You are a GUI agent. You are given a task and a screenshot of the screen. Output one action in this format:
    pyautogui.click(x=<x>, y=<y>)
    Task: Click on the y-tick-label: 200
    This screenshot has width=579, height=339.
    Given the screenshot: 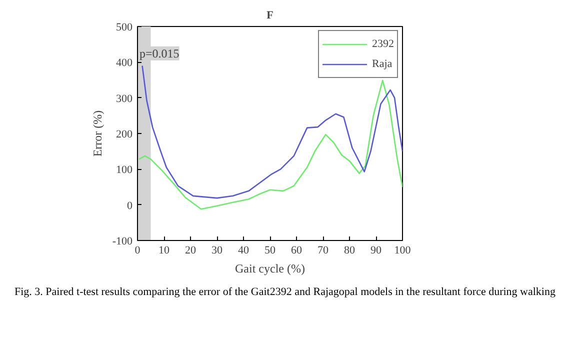 What is the action you would take?
    pyautogui.click(x=124, y=134)
    